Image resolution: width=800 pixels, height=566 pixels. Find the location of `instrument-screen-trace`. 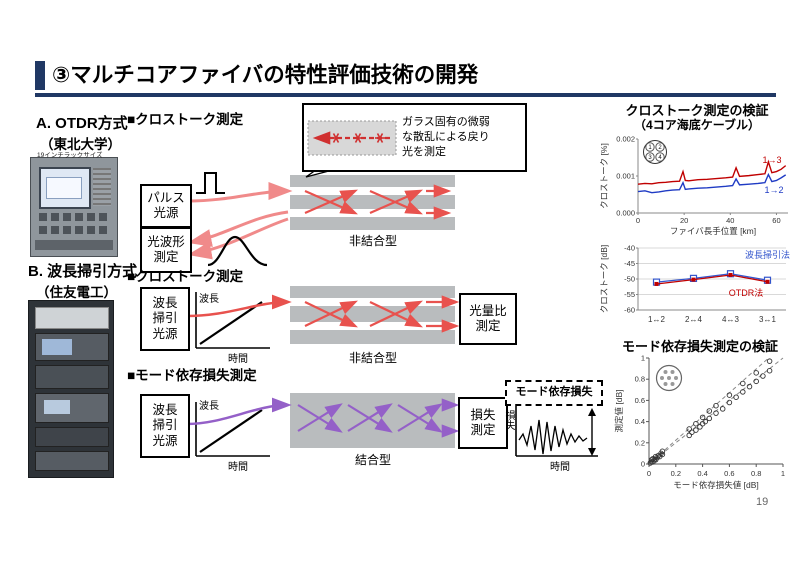

instrument-screen-trace is located at coordinates (64, 188).